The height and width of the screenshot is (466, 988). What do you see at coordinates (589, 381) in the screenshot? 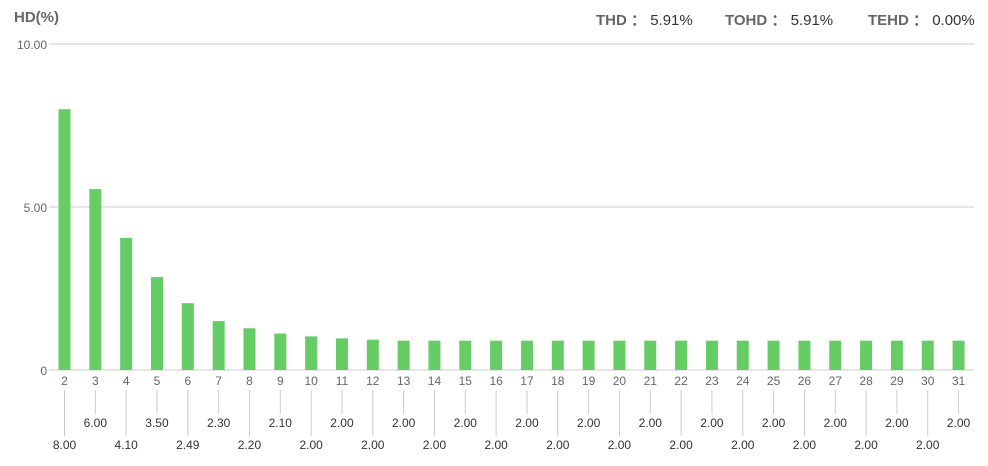
I see `x-tick-label: 19` at bounding box center [589, 381].